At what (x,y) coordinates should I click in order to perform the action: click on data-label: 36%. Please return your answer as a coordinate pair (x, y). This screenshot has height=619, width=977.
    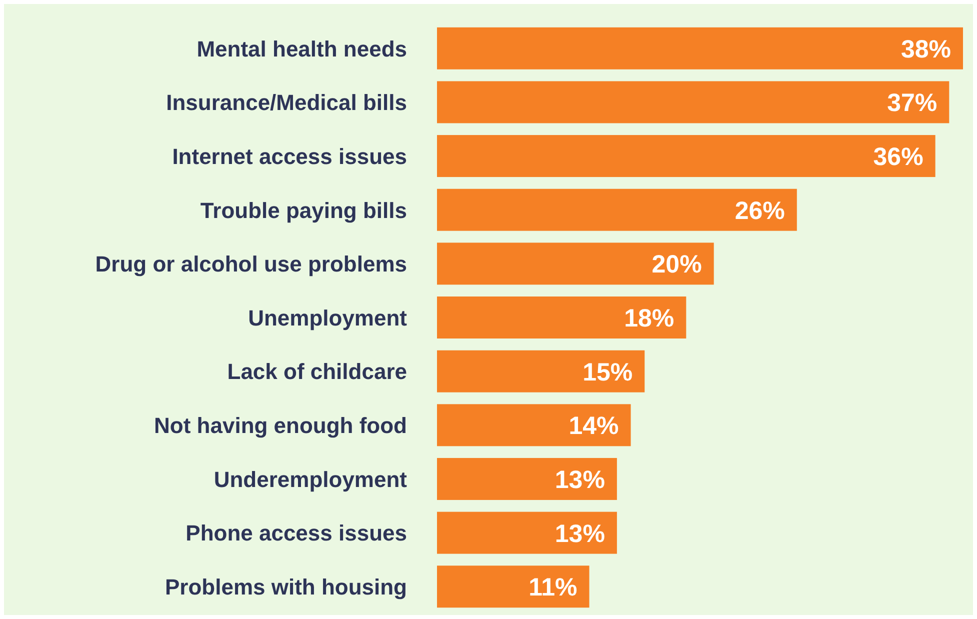
    Looking at the image, I should click on (898, 157).